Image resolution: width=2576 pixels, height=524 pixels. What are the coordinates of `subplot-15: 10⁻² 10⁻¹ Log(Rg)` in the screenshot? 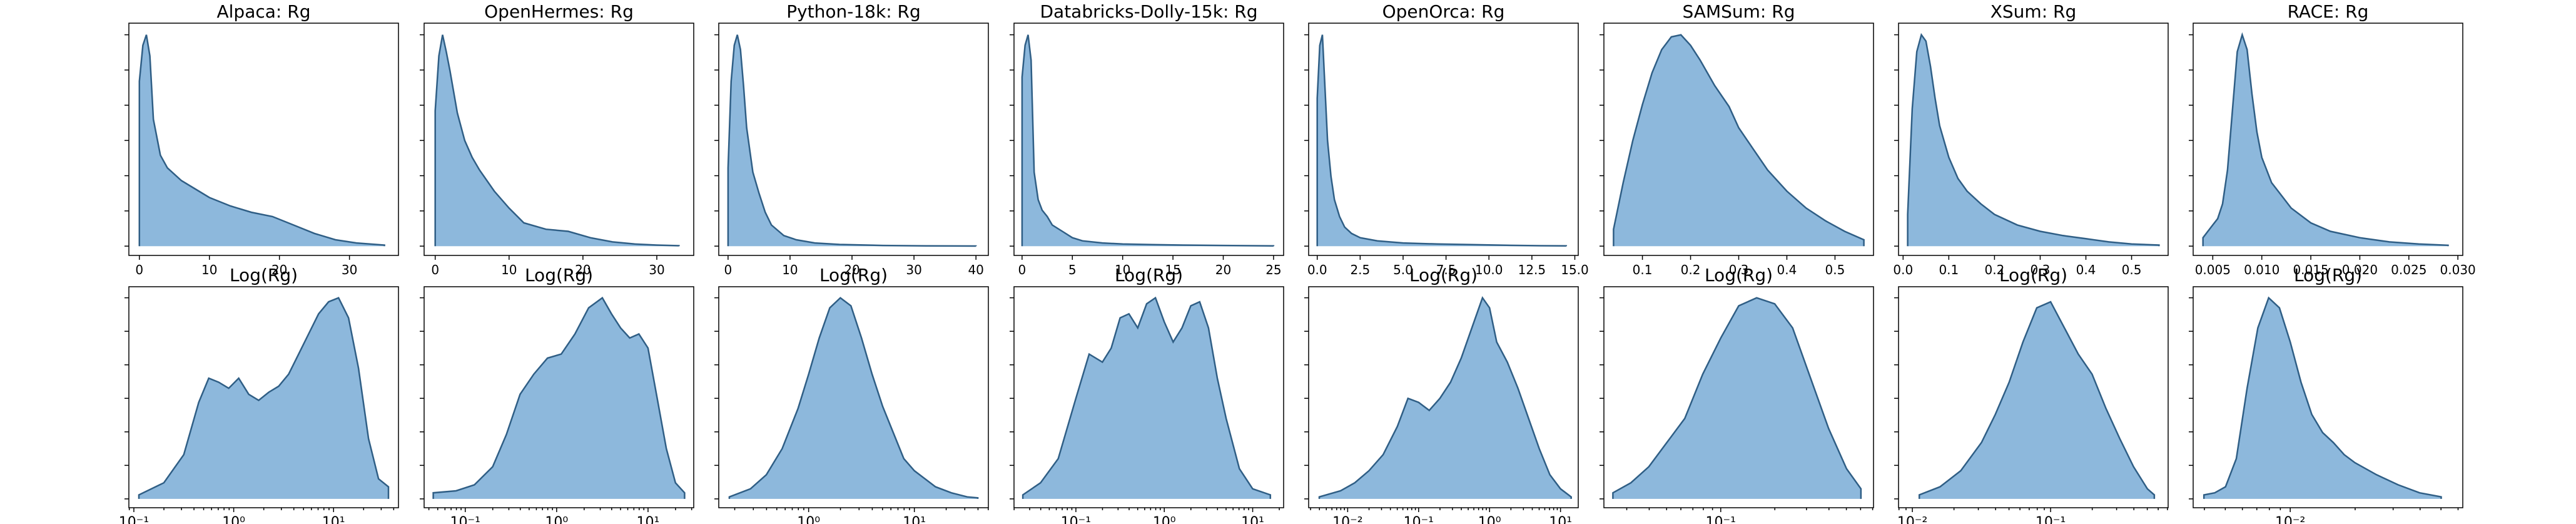 It's located at (2032, 394).